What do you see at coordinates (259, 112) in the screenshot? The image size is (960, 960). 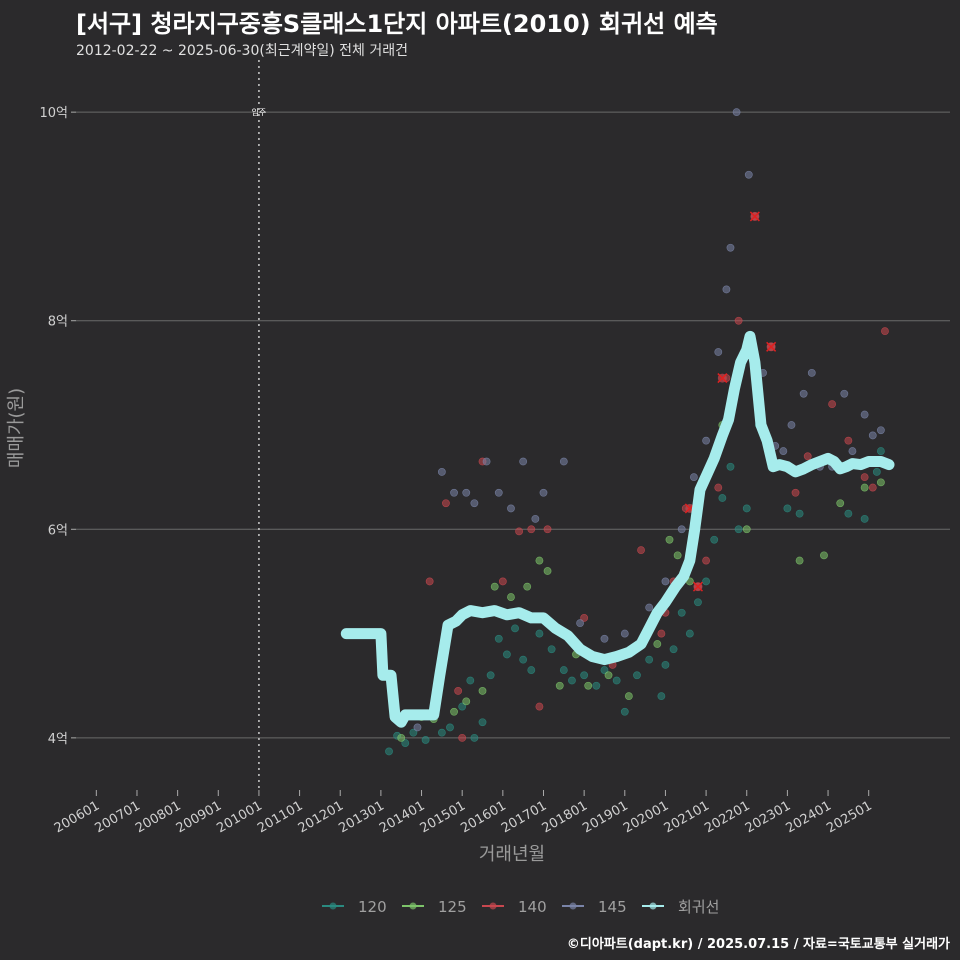 I see `occupancy-label: 입주` at bounding box center [259, 112].